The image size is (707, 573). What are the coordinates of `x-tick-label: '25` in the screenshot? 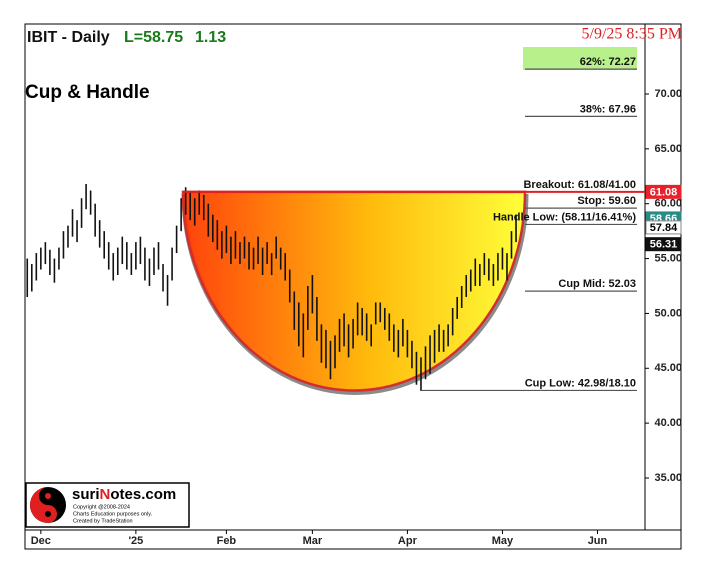 It's located at (135, 541).